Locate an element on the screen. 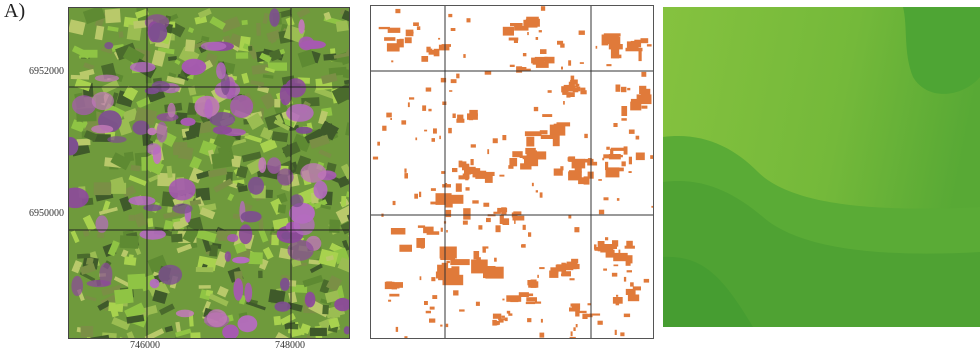 The width and height of the screenshot is (980, 358). x-tick-label: 746000 is located at coordinates (145, 345).